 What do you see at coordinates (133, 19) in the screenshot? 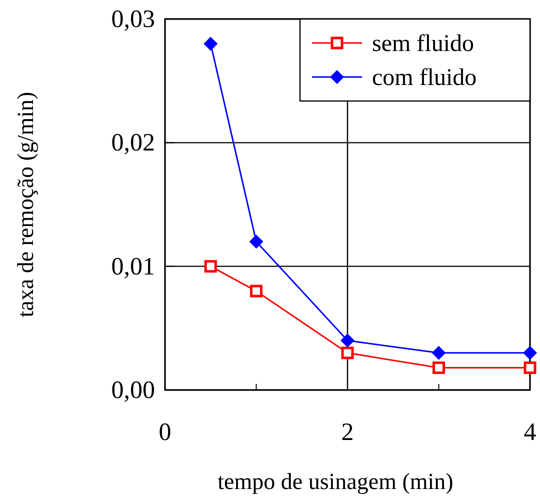
I see `y-tick-label: 0,03` at bounding box center [133, 19].